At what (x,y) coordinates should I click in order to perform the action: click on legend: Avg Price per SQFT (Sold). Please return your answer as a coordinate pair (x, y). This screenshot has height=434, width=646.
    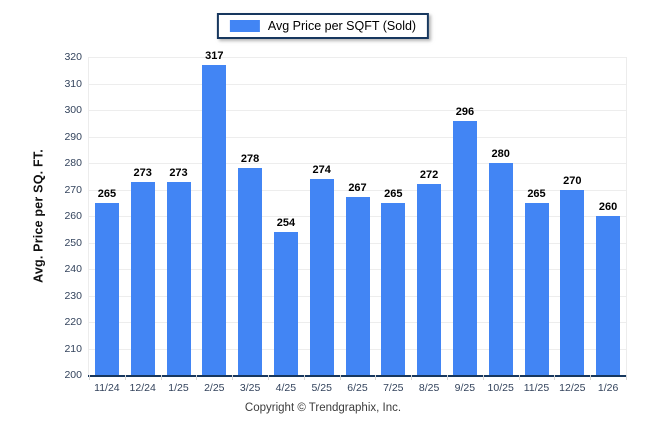
    Looking at the image, I should click on (323, 26).